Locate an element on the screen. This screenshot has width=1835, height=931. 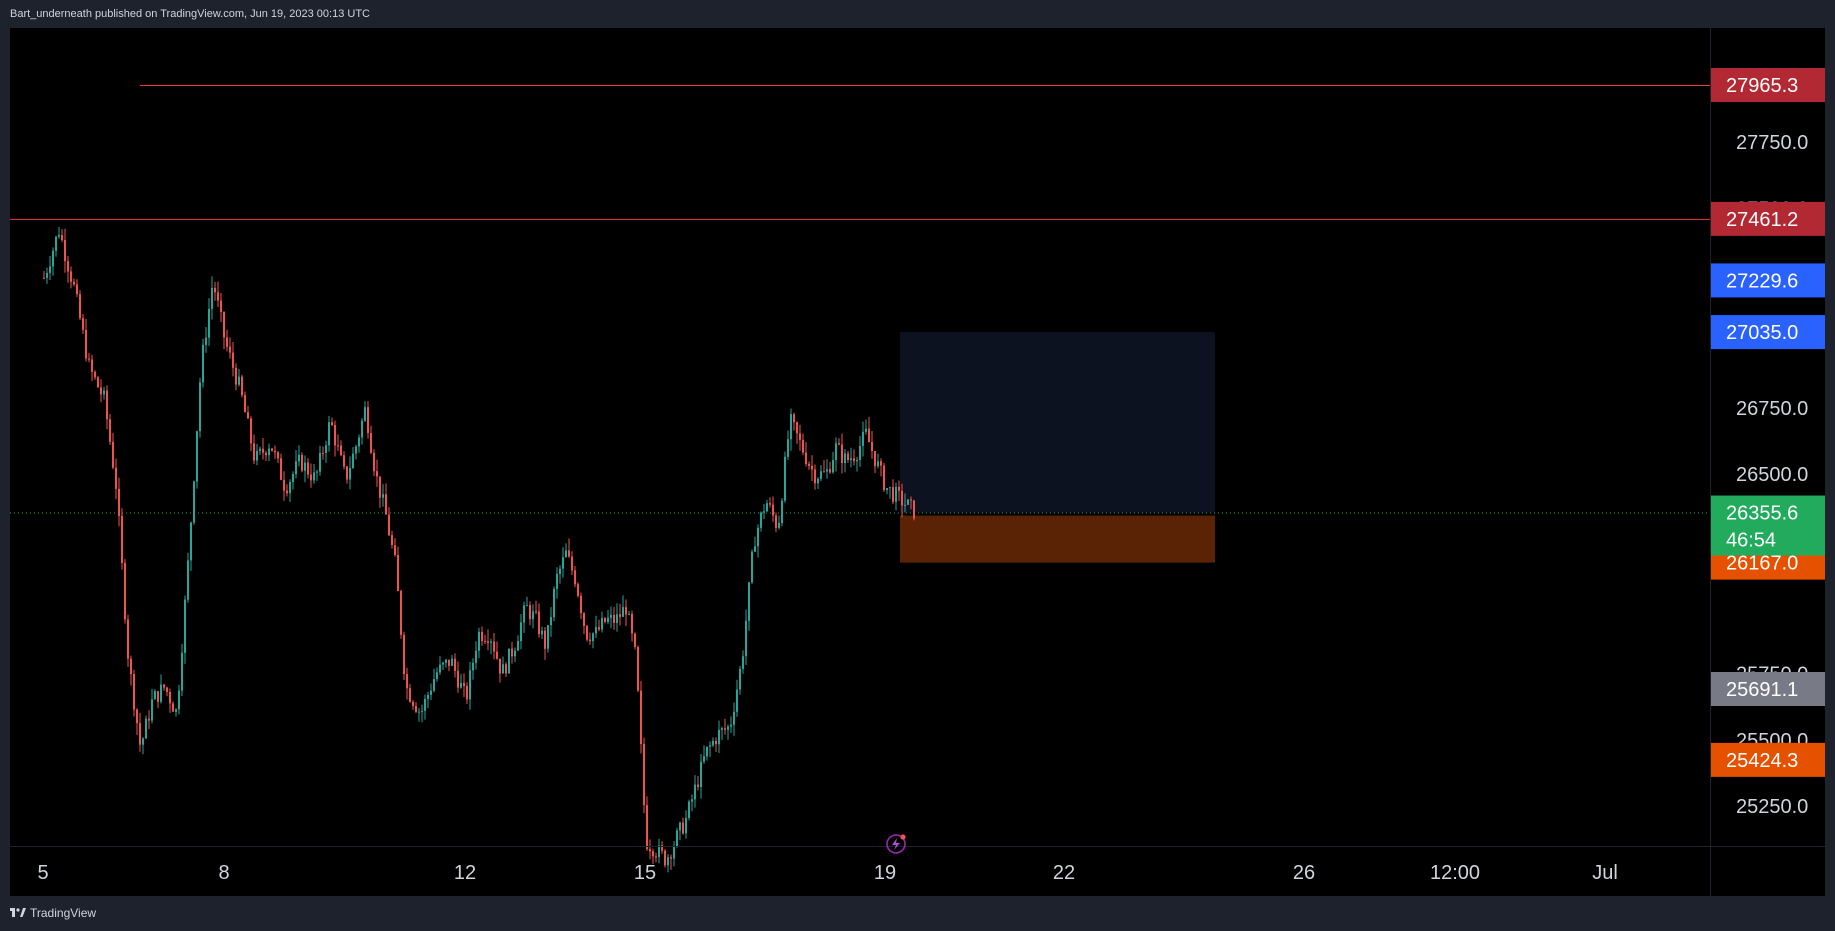
price-label: 27229.6 is located at coordinates (1768, 280).